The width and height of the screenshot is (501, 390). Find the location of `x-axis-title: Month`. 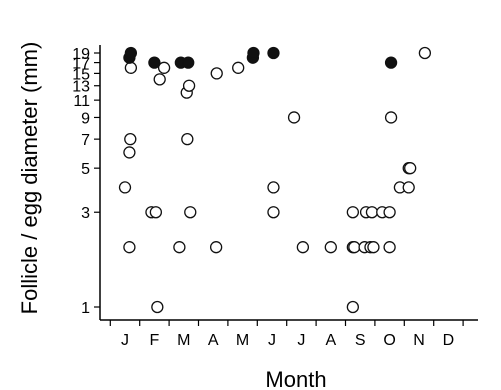

x-axis-title: Month is located at coordinates (295, 378).